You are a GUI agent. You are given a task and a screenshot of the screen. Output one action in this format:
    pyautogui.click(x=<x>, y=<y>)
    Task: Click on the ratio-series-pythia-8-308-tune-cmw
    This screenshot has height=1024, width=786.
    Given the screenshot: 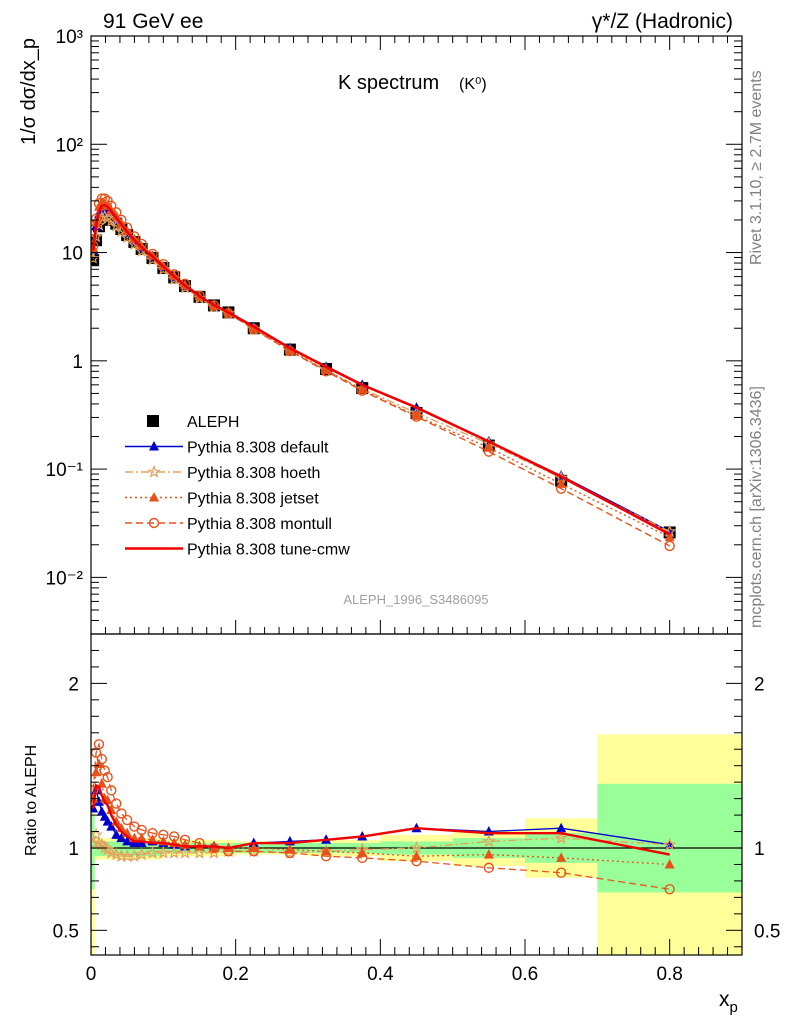 What is the action you would take?
    pyautogui.click(x=381, y=819)
    